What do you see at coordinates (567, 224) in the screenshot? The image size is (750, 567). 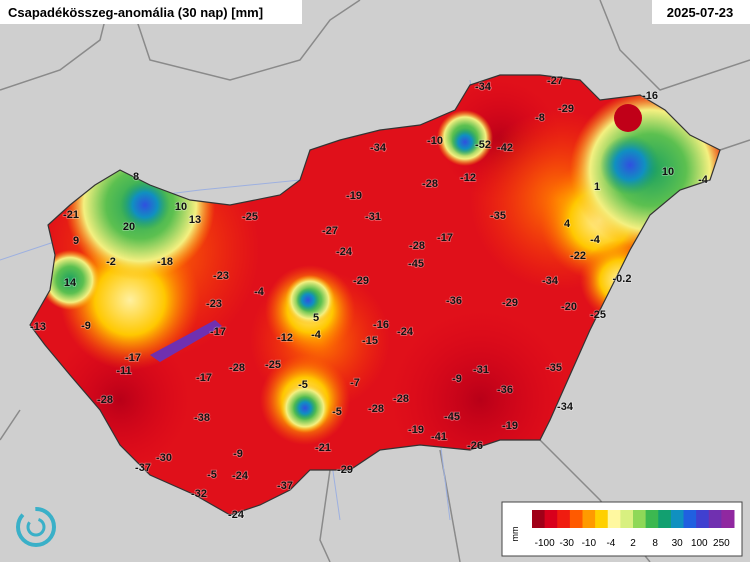 I see `station-value: 4` at bounding box center [567, 224].